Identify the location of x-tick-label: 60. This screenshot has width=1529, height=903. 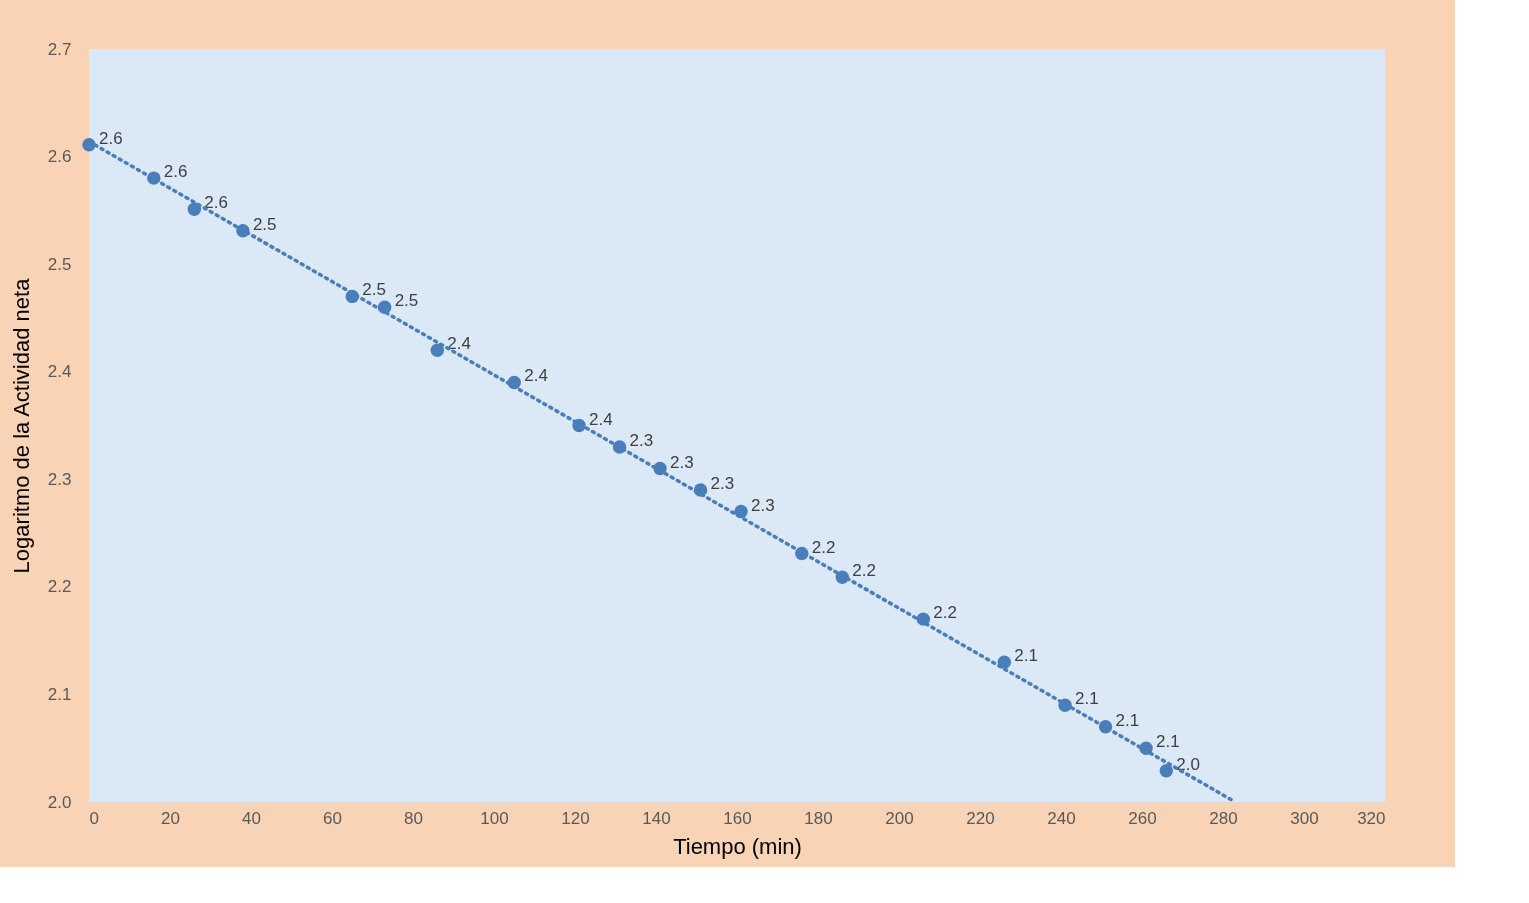
(332, 818).